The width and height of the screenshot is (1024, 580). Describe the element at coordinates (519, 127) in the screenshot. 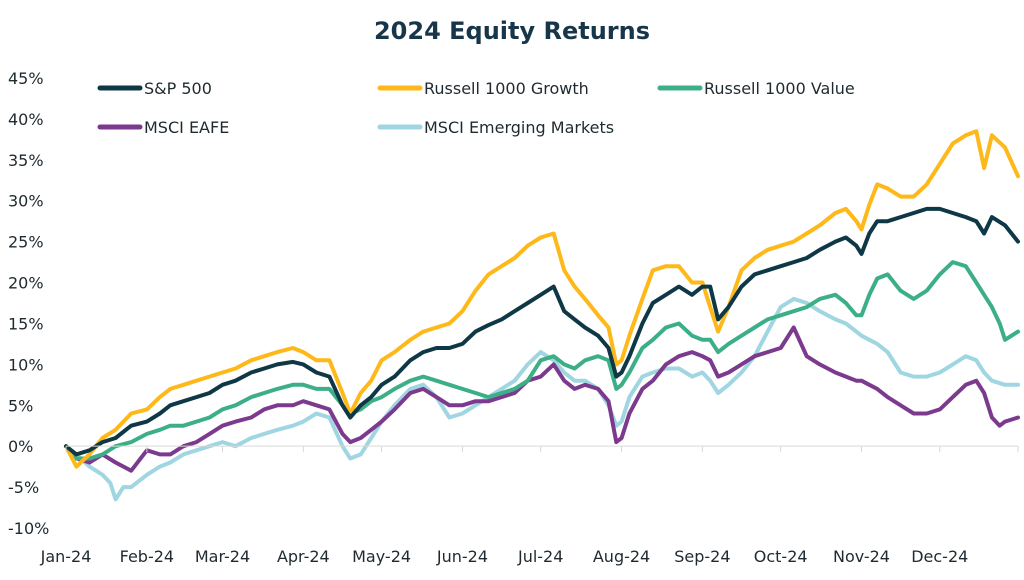

I see `legend-label: MSCI Emerging Markets` at that location.